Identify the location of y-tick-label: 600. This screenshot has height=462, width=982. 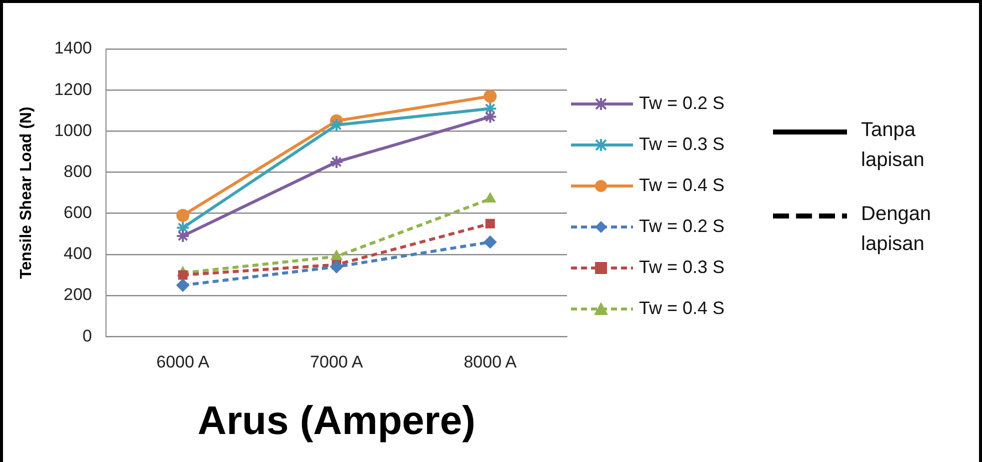
(78, 212).